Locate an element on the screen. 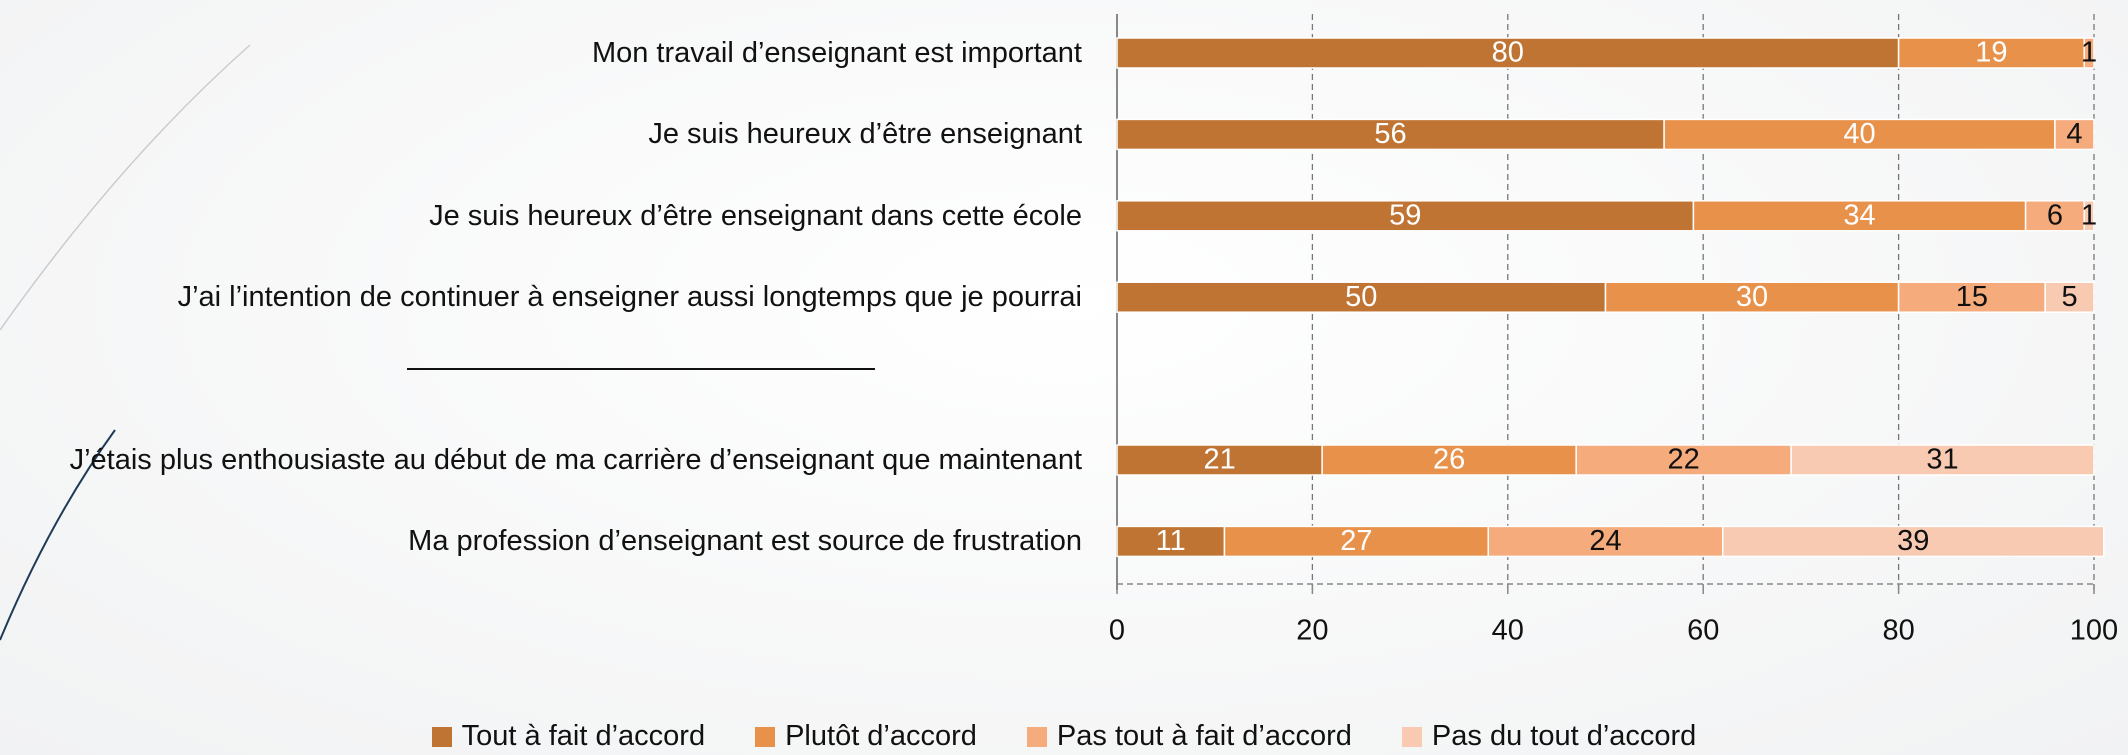 The image size is (2128, 755). legend-item: Tout à fait d’accord is located at coordinates (568, 736).